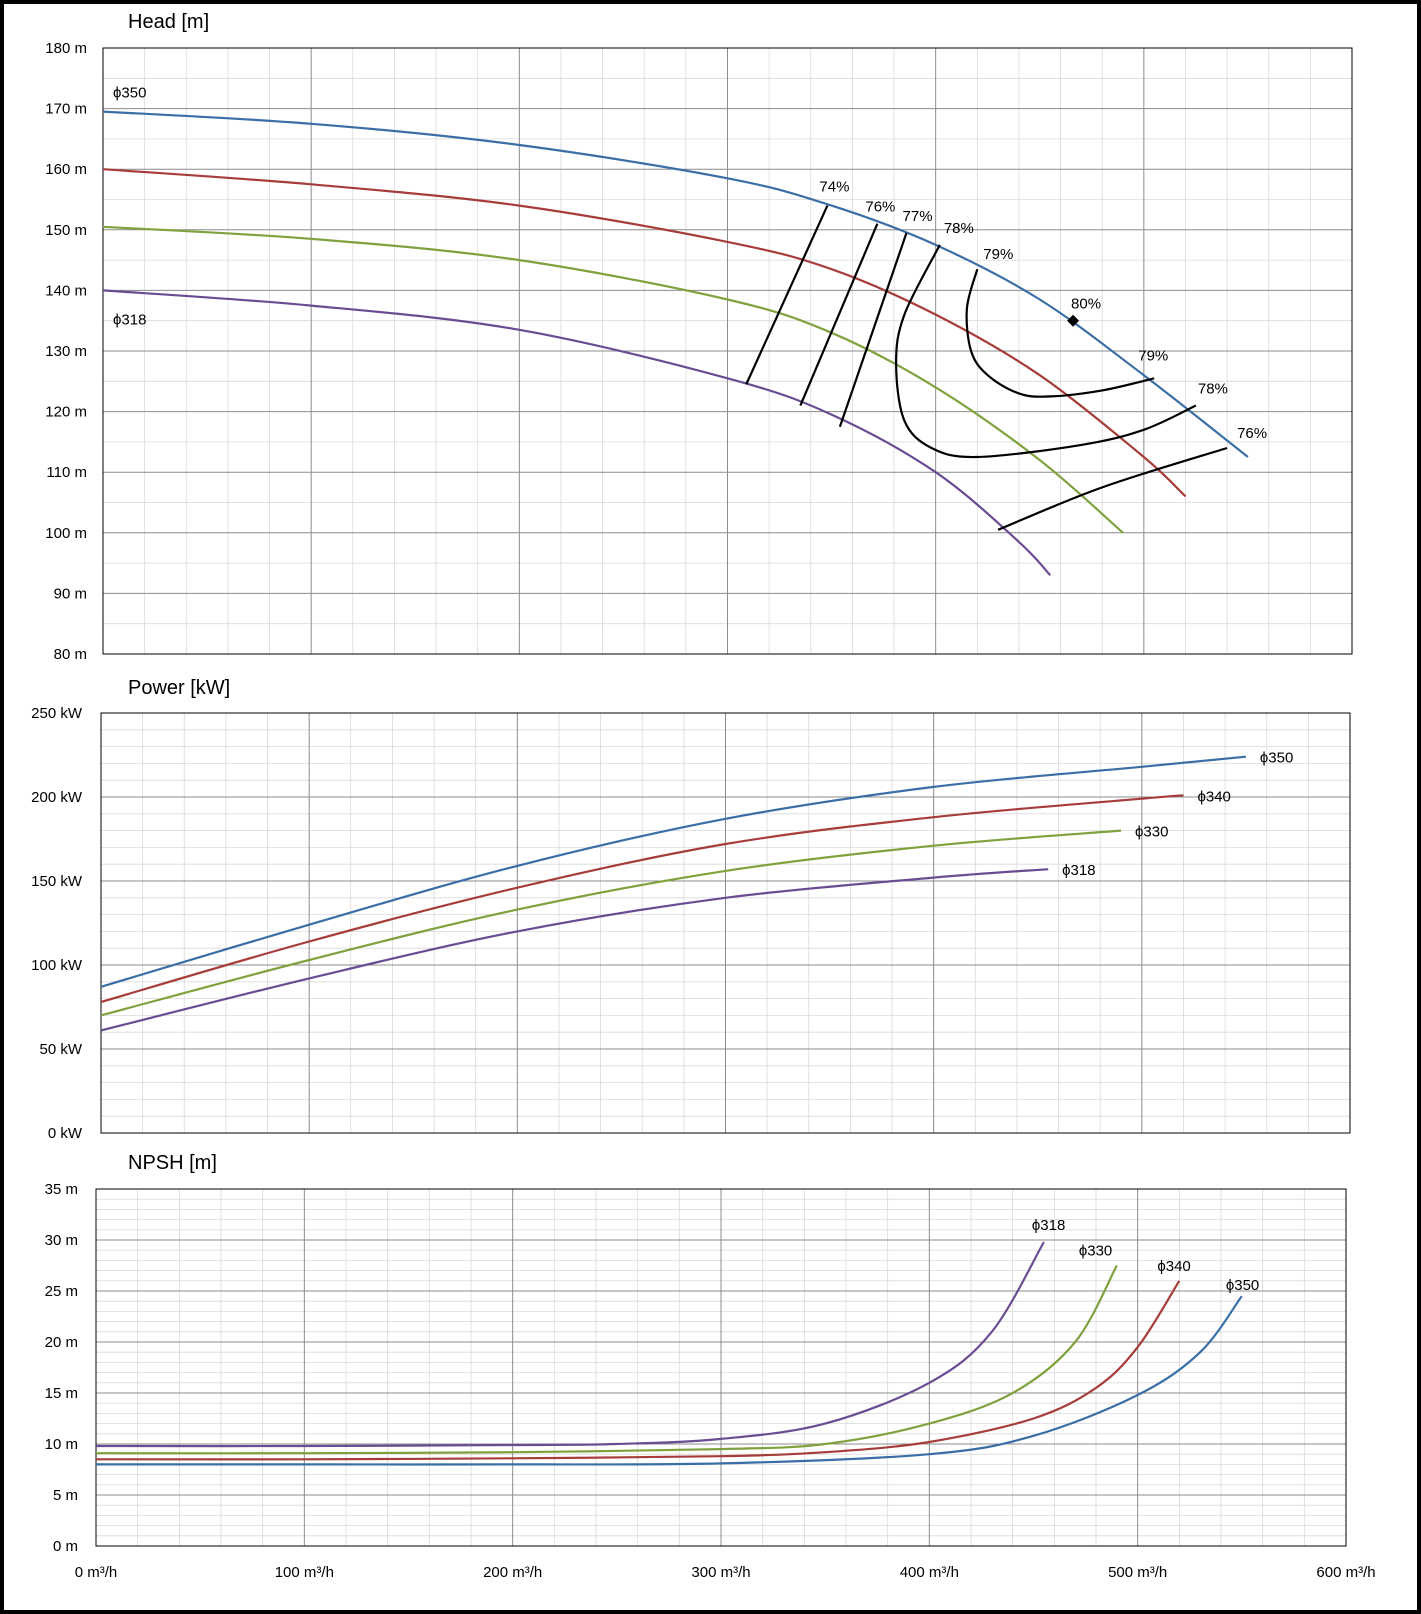  I want to click on y-tick-label: 15 m, so click(61, 1393).